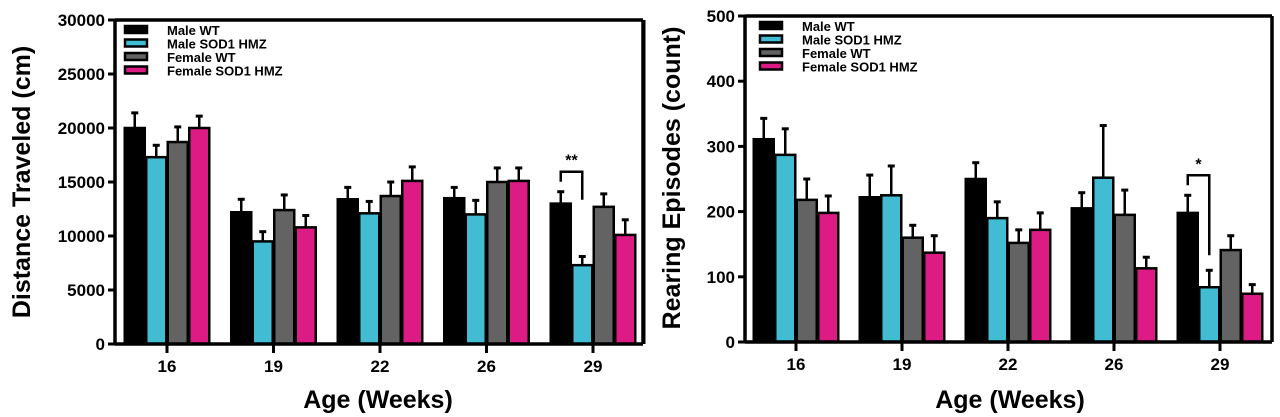 This screenshot has height=417, width=1280. What do you see at coordinates (721, 277) in the screenshot?
I see `y-tick-label: 100` at bounding box center [721, 277].